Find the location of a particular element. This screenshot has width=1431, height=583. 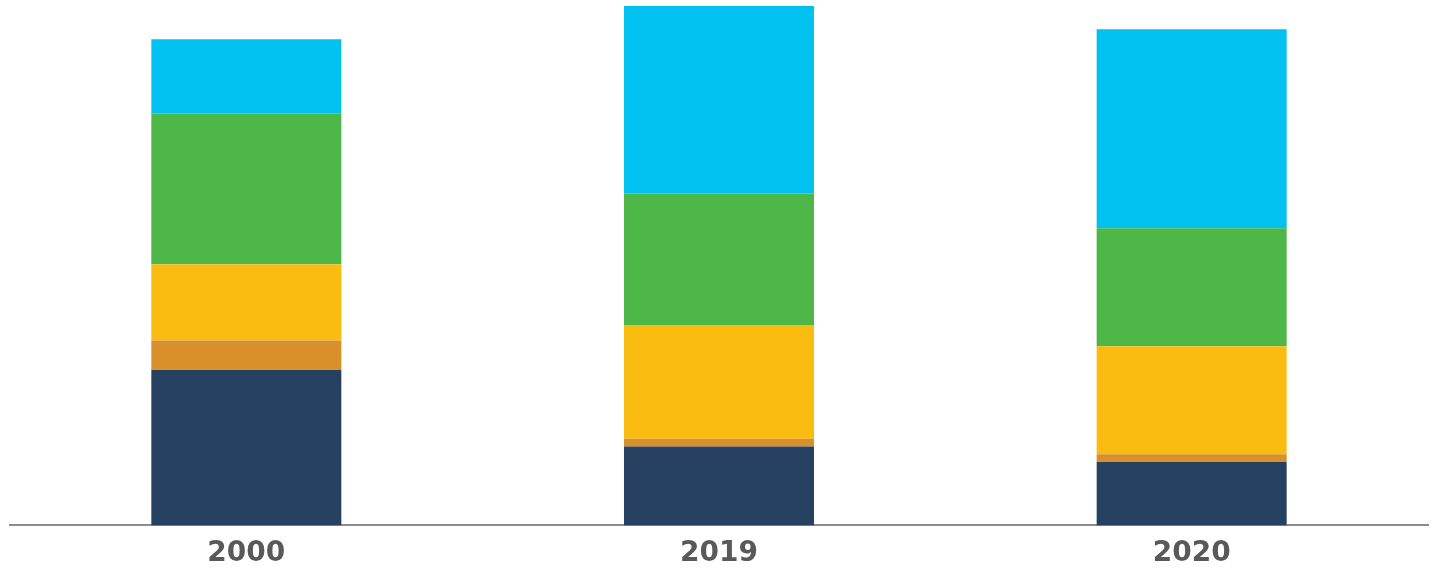

x-tick-label: 2000 is located at coordinates (246, 552).